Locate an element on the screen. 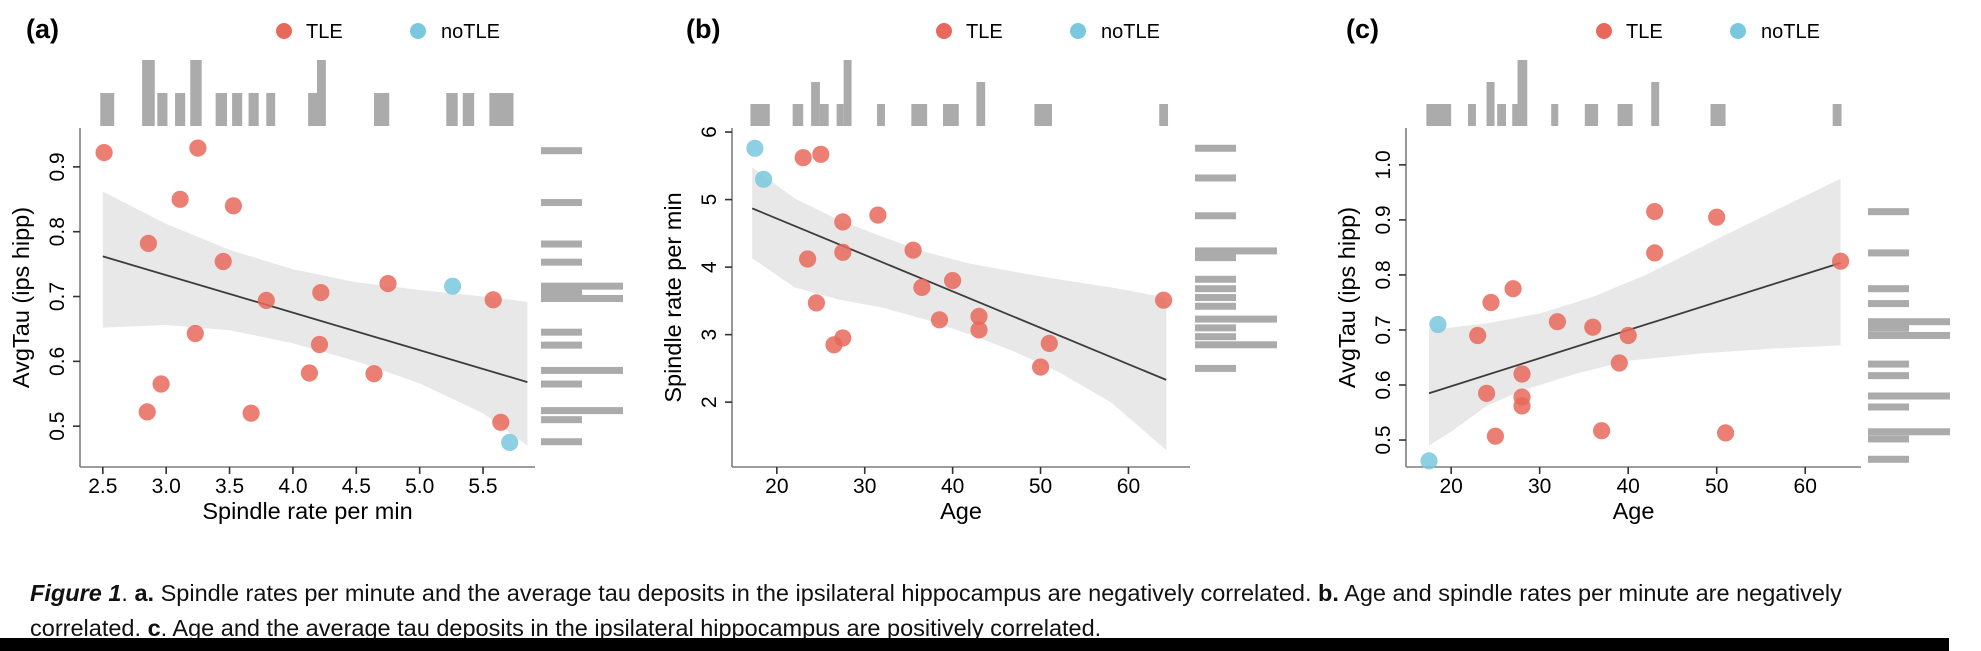 The image size is (1981, 651). x-tick-label: 30 is located at coordinates (1539, 486).